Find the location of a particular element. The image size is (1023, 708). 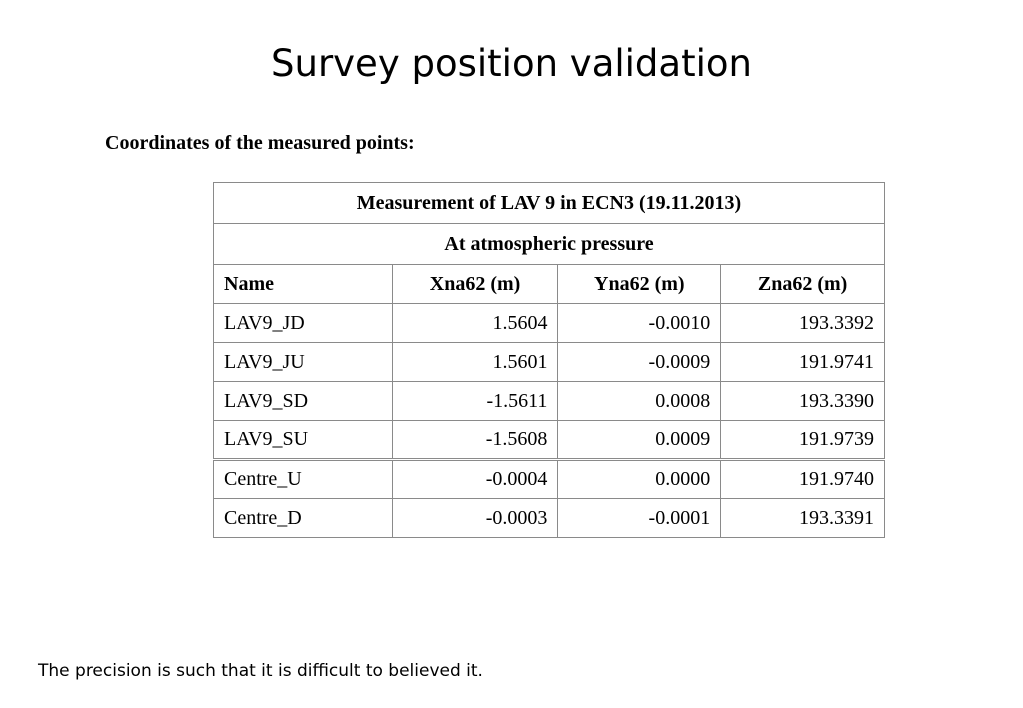

table-row: Centre_D -0.0003 -0.0001 193.3391 is located at coordinates (549, 518).